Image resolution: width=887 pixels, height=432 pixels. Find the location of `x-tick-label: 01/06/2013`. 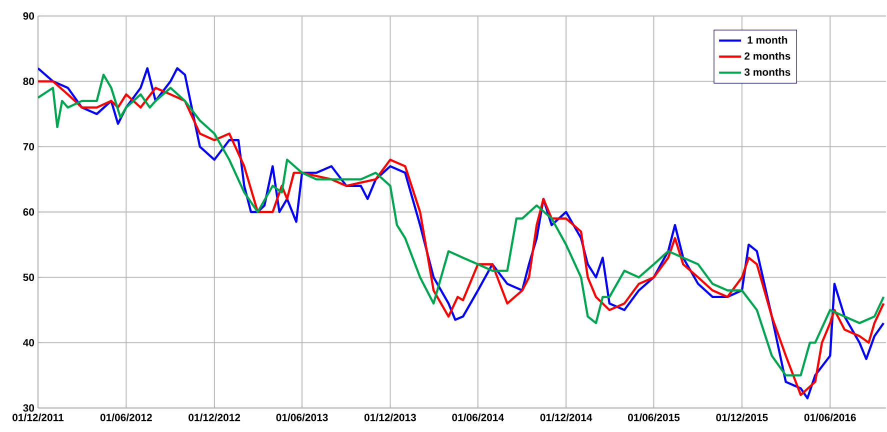

x-tick-label: 01/06/2013 is located at coordinates (302, 418).